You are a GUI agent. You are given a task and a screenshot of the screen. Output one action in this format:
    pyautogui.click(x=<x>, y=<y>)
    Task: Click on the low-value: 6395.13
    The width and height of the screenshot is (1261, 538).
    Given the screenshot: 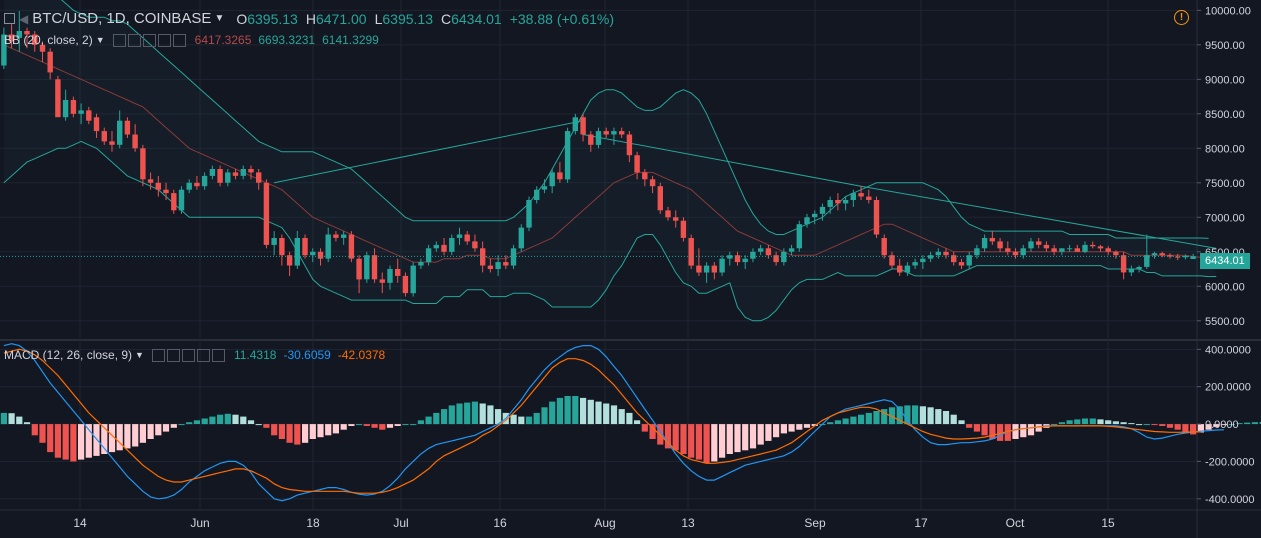 What is the action you would take?
    pyautogui.click(x=407, y=18)
    